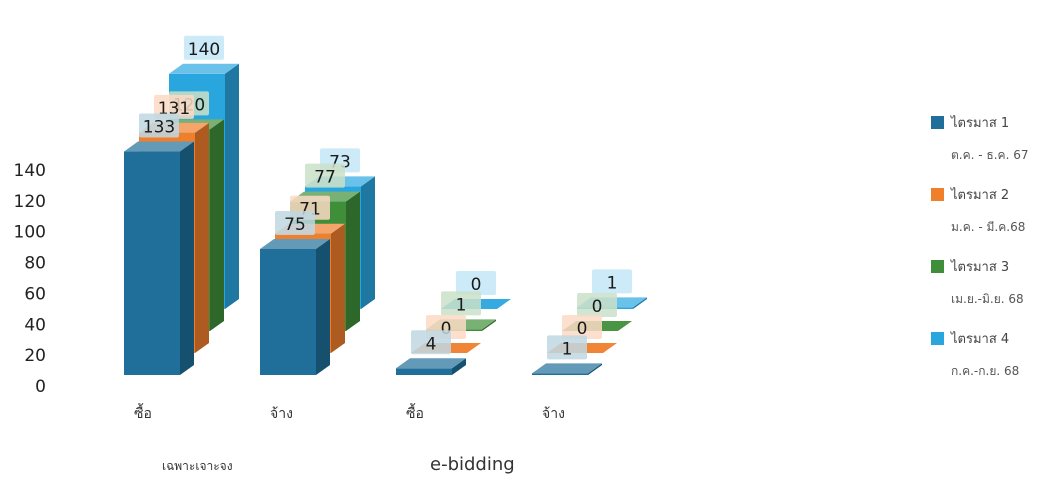 This screenshot has height=483, width=1044. Describe the element at coordinates (979, 267) in the screenshot. I see `legend-series-name: ไตรมาส 3` at that location.